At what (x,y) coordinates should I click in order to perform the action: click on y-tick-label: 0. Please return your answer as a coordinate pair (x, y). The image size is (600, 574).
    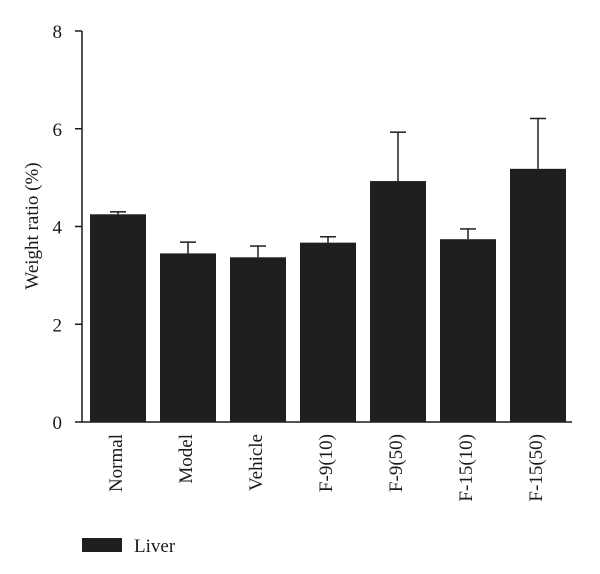
    Looking at the image, I should click on (58, 423).